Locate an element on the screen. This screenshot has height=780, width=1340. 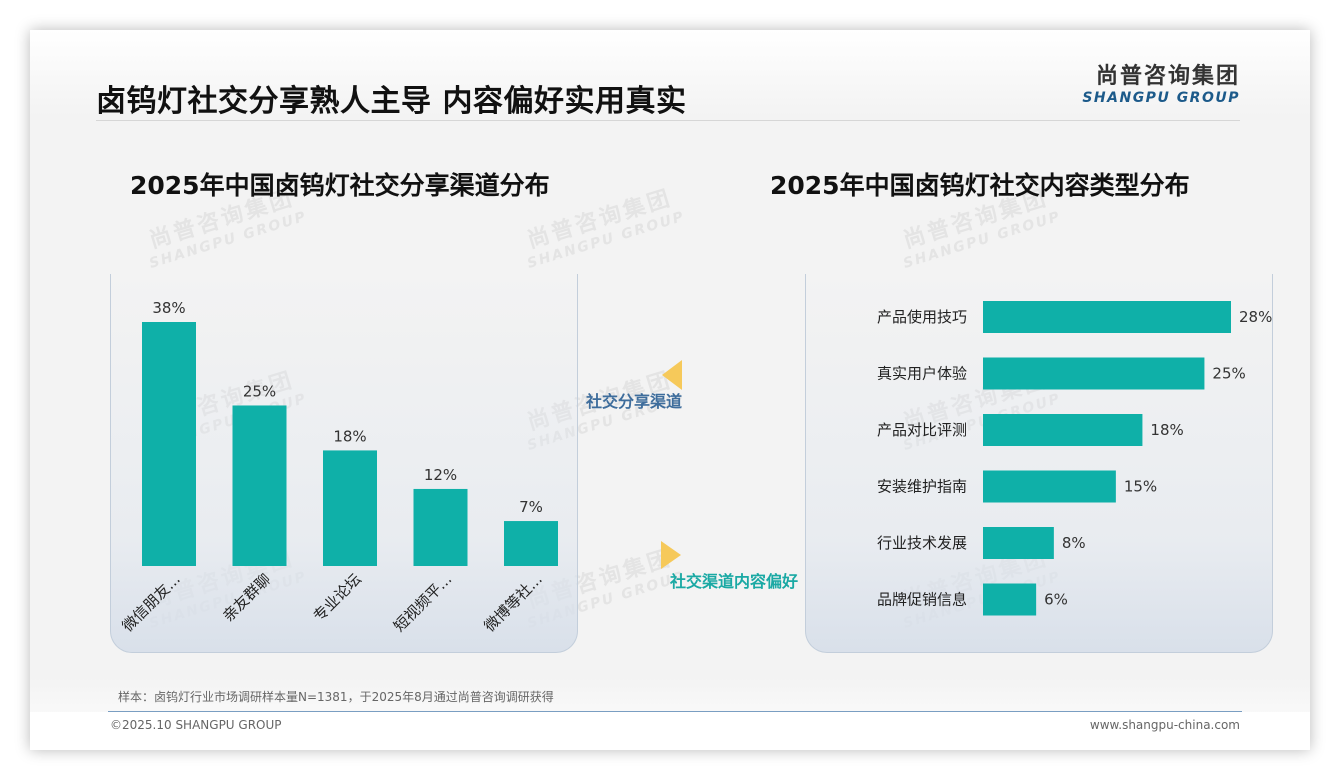
bar-value-label: 15% is located at coordinates (1140, 487).